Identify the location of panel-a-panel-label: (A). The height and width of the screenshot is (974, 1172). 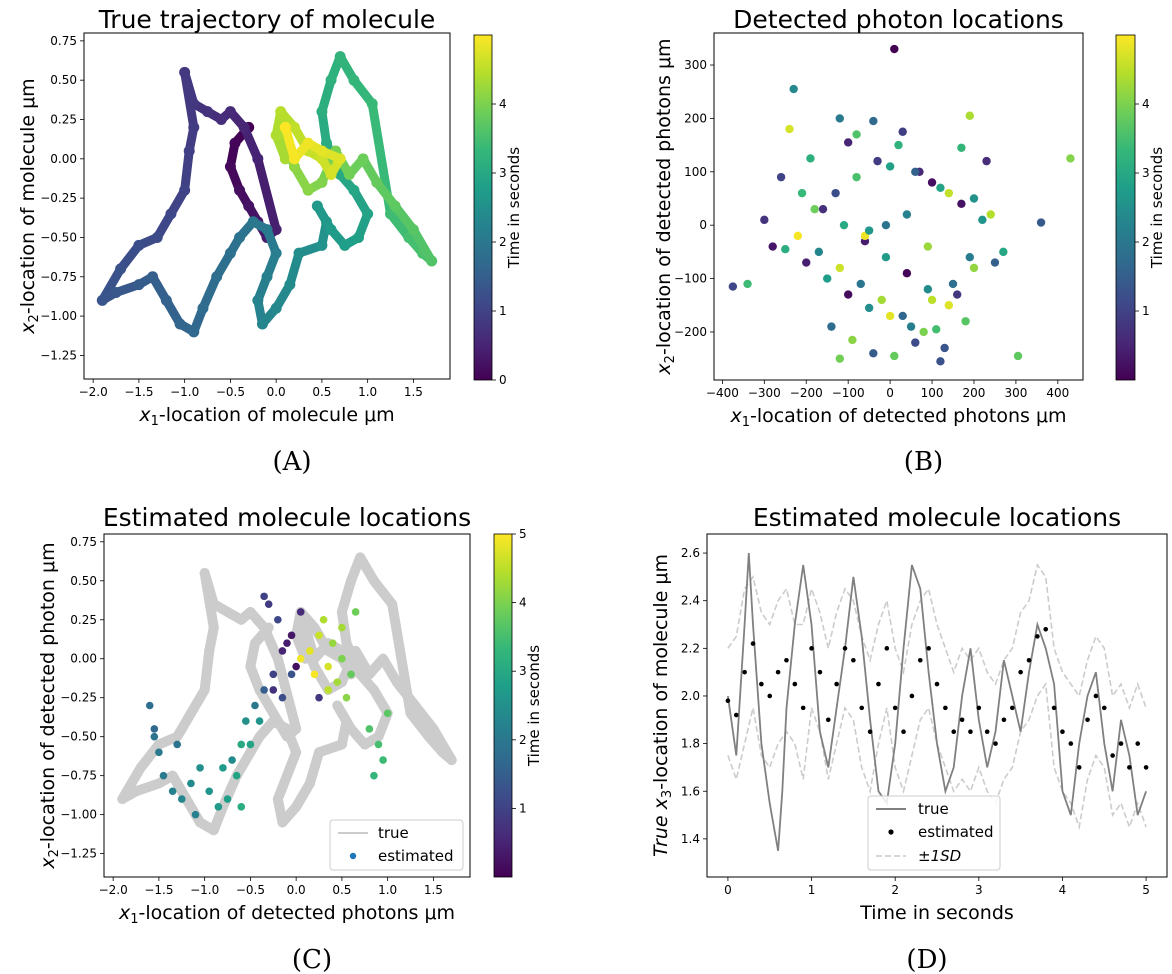
(291, 462).